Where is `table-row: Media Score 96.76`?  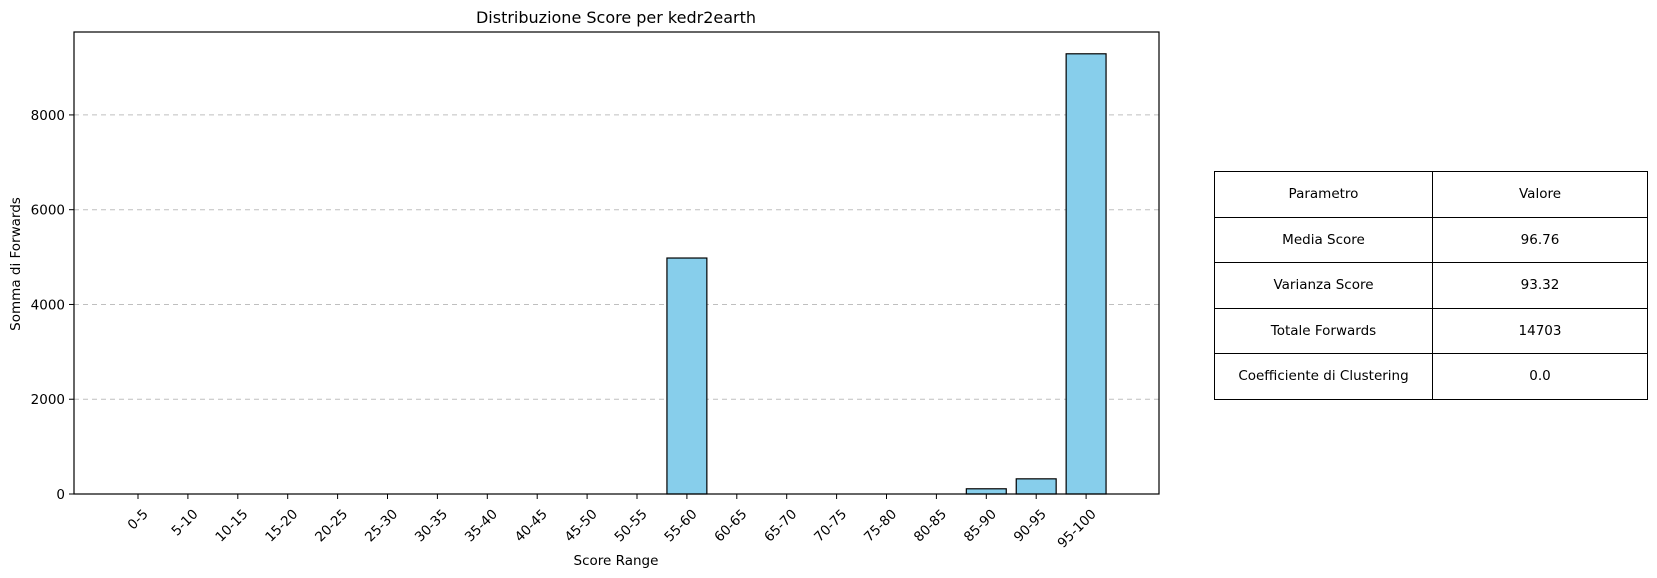
table-row: Media Score 96.76 is located at coordinates (1431, 239).